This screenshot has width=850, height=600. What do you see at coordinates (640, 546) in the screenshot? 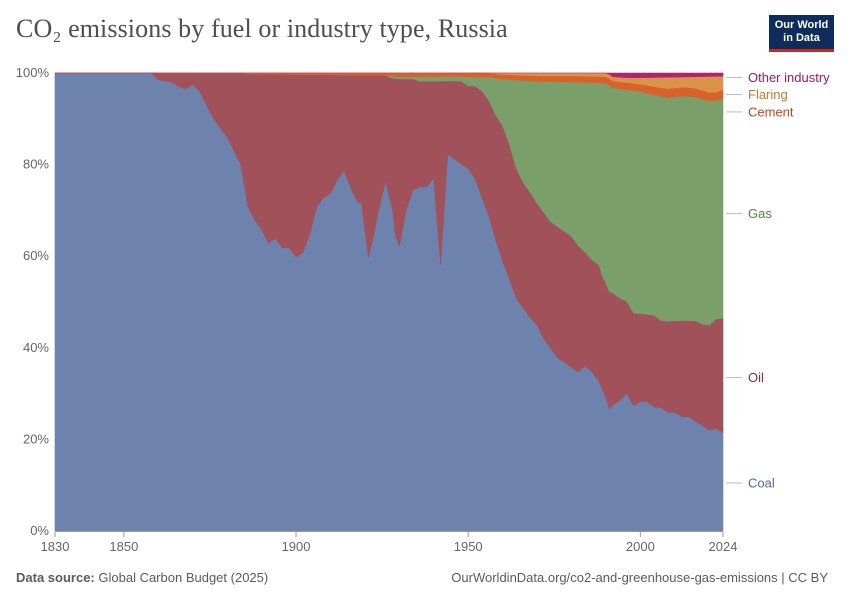
I see `x-tick-label: 2000` at bounding box center [640, 546].